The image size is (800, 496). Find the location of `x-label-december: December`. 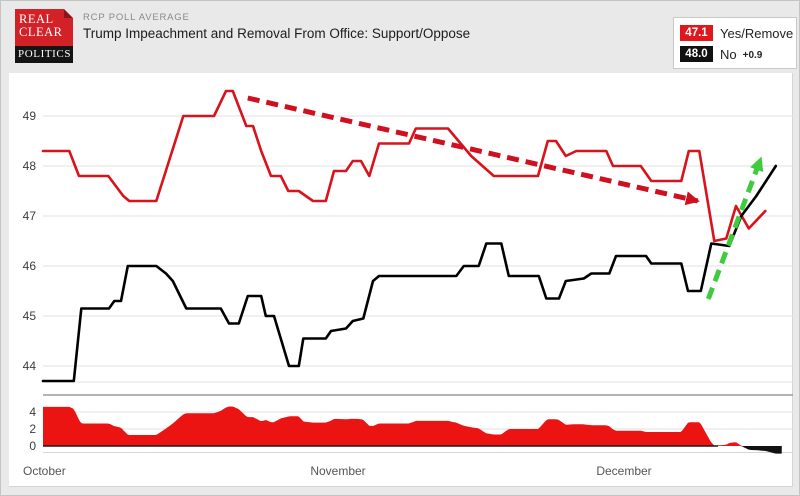

x-label-december: December is located at coordinates (624, 471).